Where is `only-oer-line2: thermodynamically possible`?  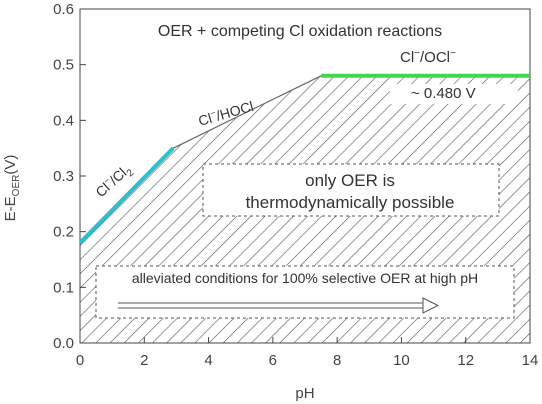 only-oer-line2: thermodynamically possible is located at coordinates (350, 202).